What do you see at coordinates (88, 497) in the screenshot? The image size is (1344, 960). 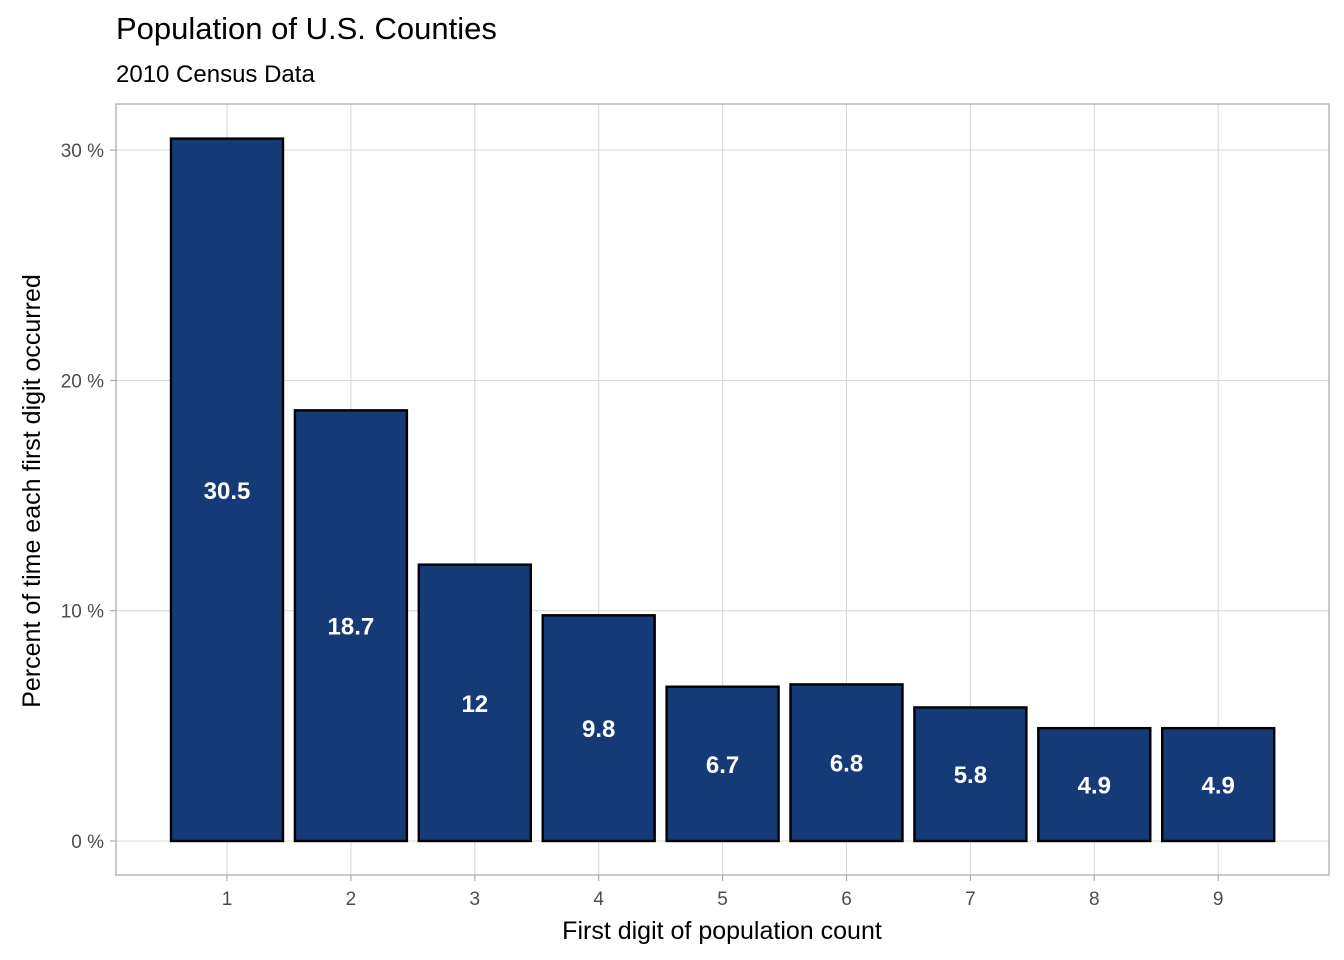 I see `y-axis: 0 % 10 % 20 % 30 %` at bounding box center [88, 497].